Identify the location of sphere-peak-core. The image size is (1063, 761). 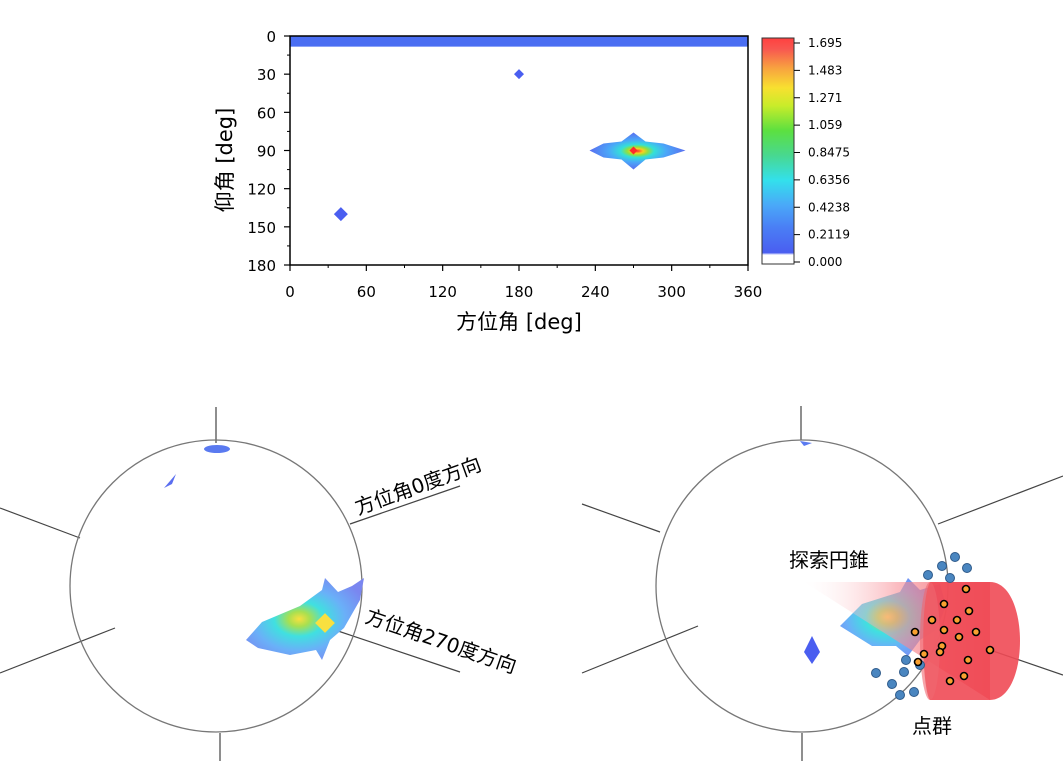
(325, 623).